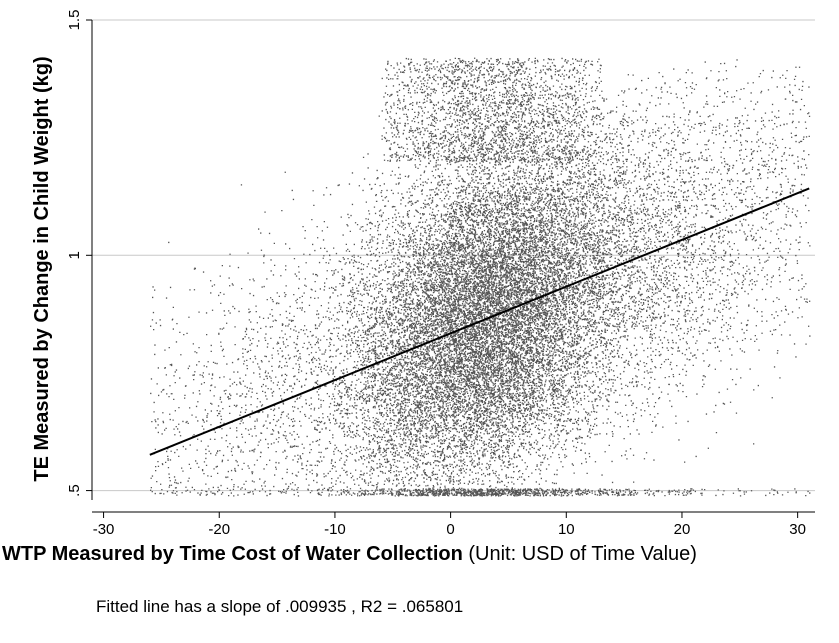  What do you see at coordinates (104, 529) in the screenshot?
I see `x-tick-label: -30` at bounding box center [104, 529].